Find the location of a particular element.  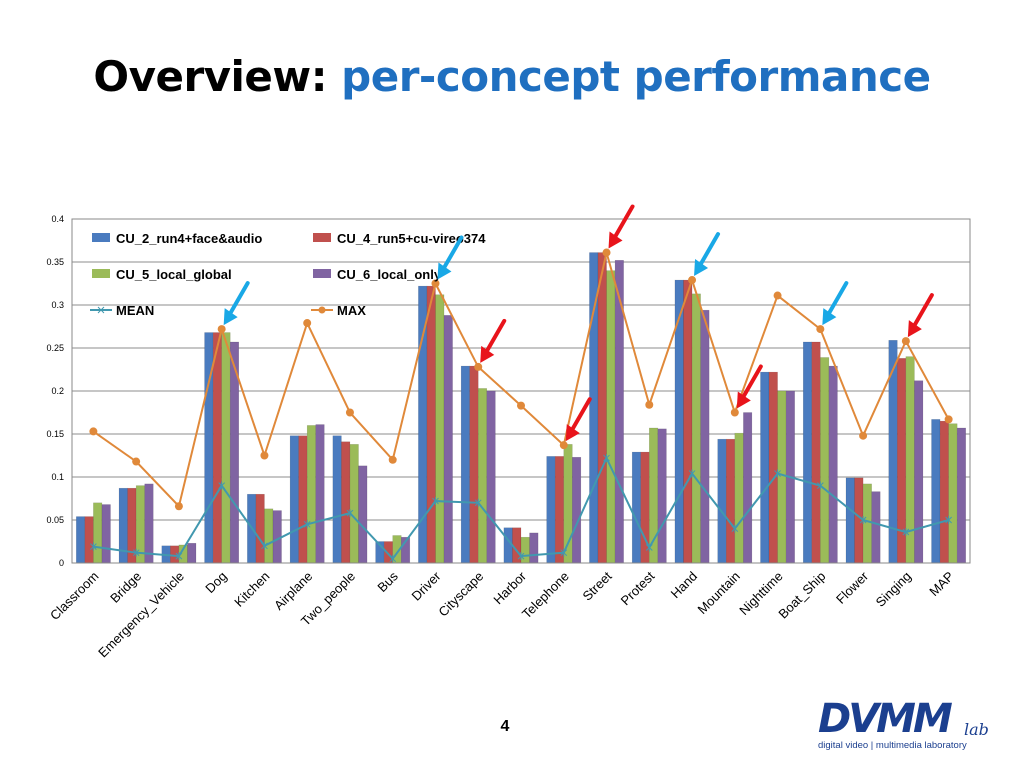

y-tick-label: 0.05 is located at coordinates (55, 520).